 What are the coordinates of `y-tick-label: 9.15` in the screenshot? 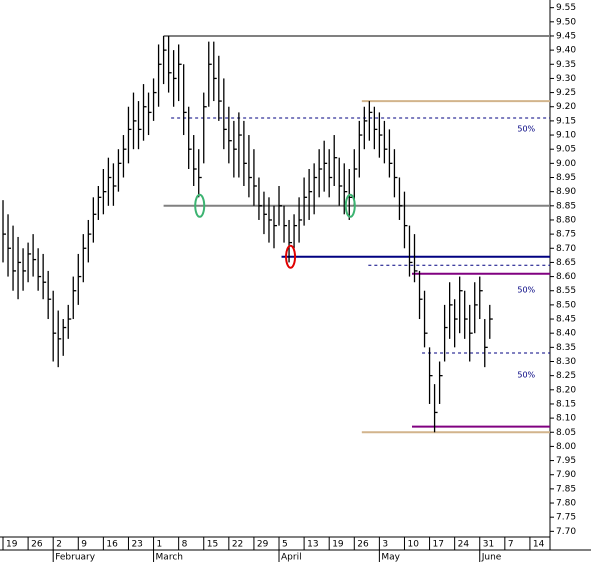 It's located at (566, 121).